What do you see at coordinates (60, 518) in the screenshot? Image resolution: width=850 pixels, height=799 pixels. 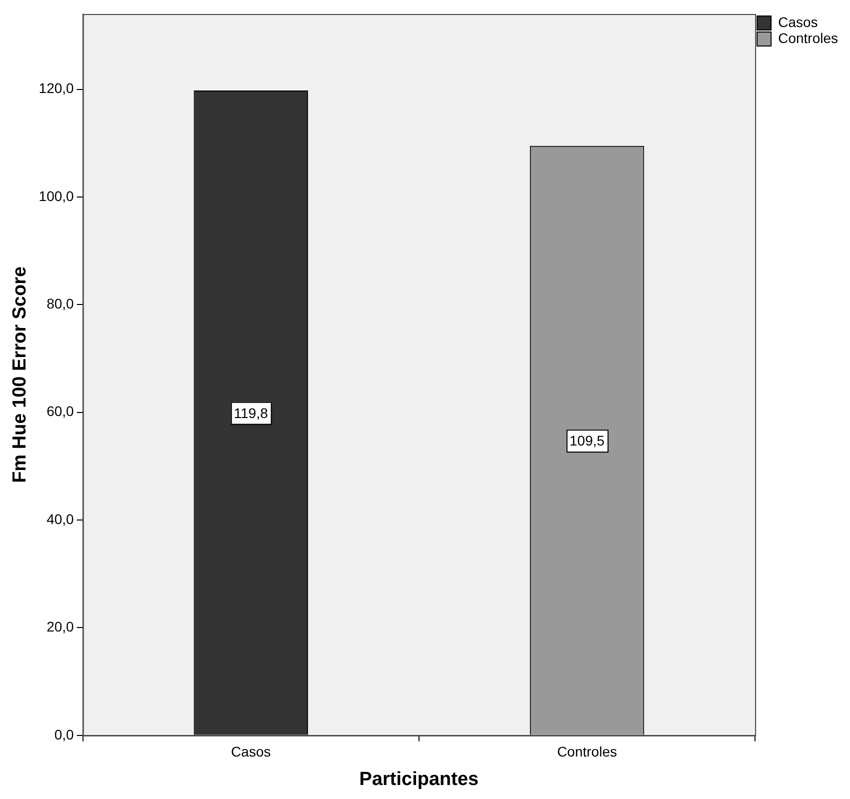 I see `y-tick-label: 40,0` at bounding box center [60, 518].